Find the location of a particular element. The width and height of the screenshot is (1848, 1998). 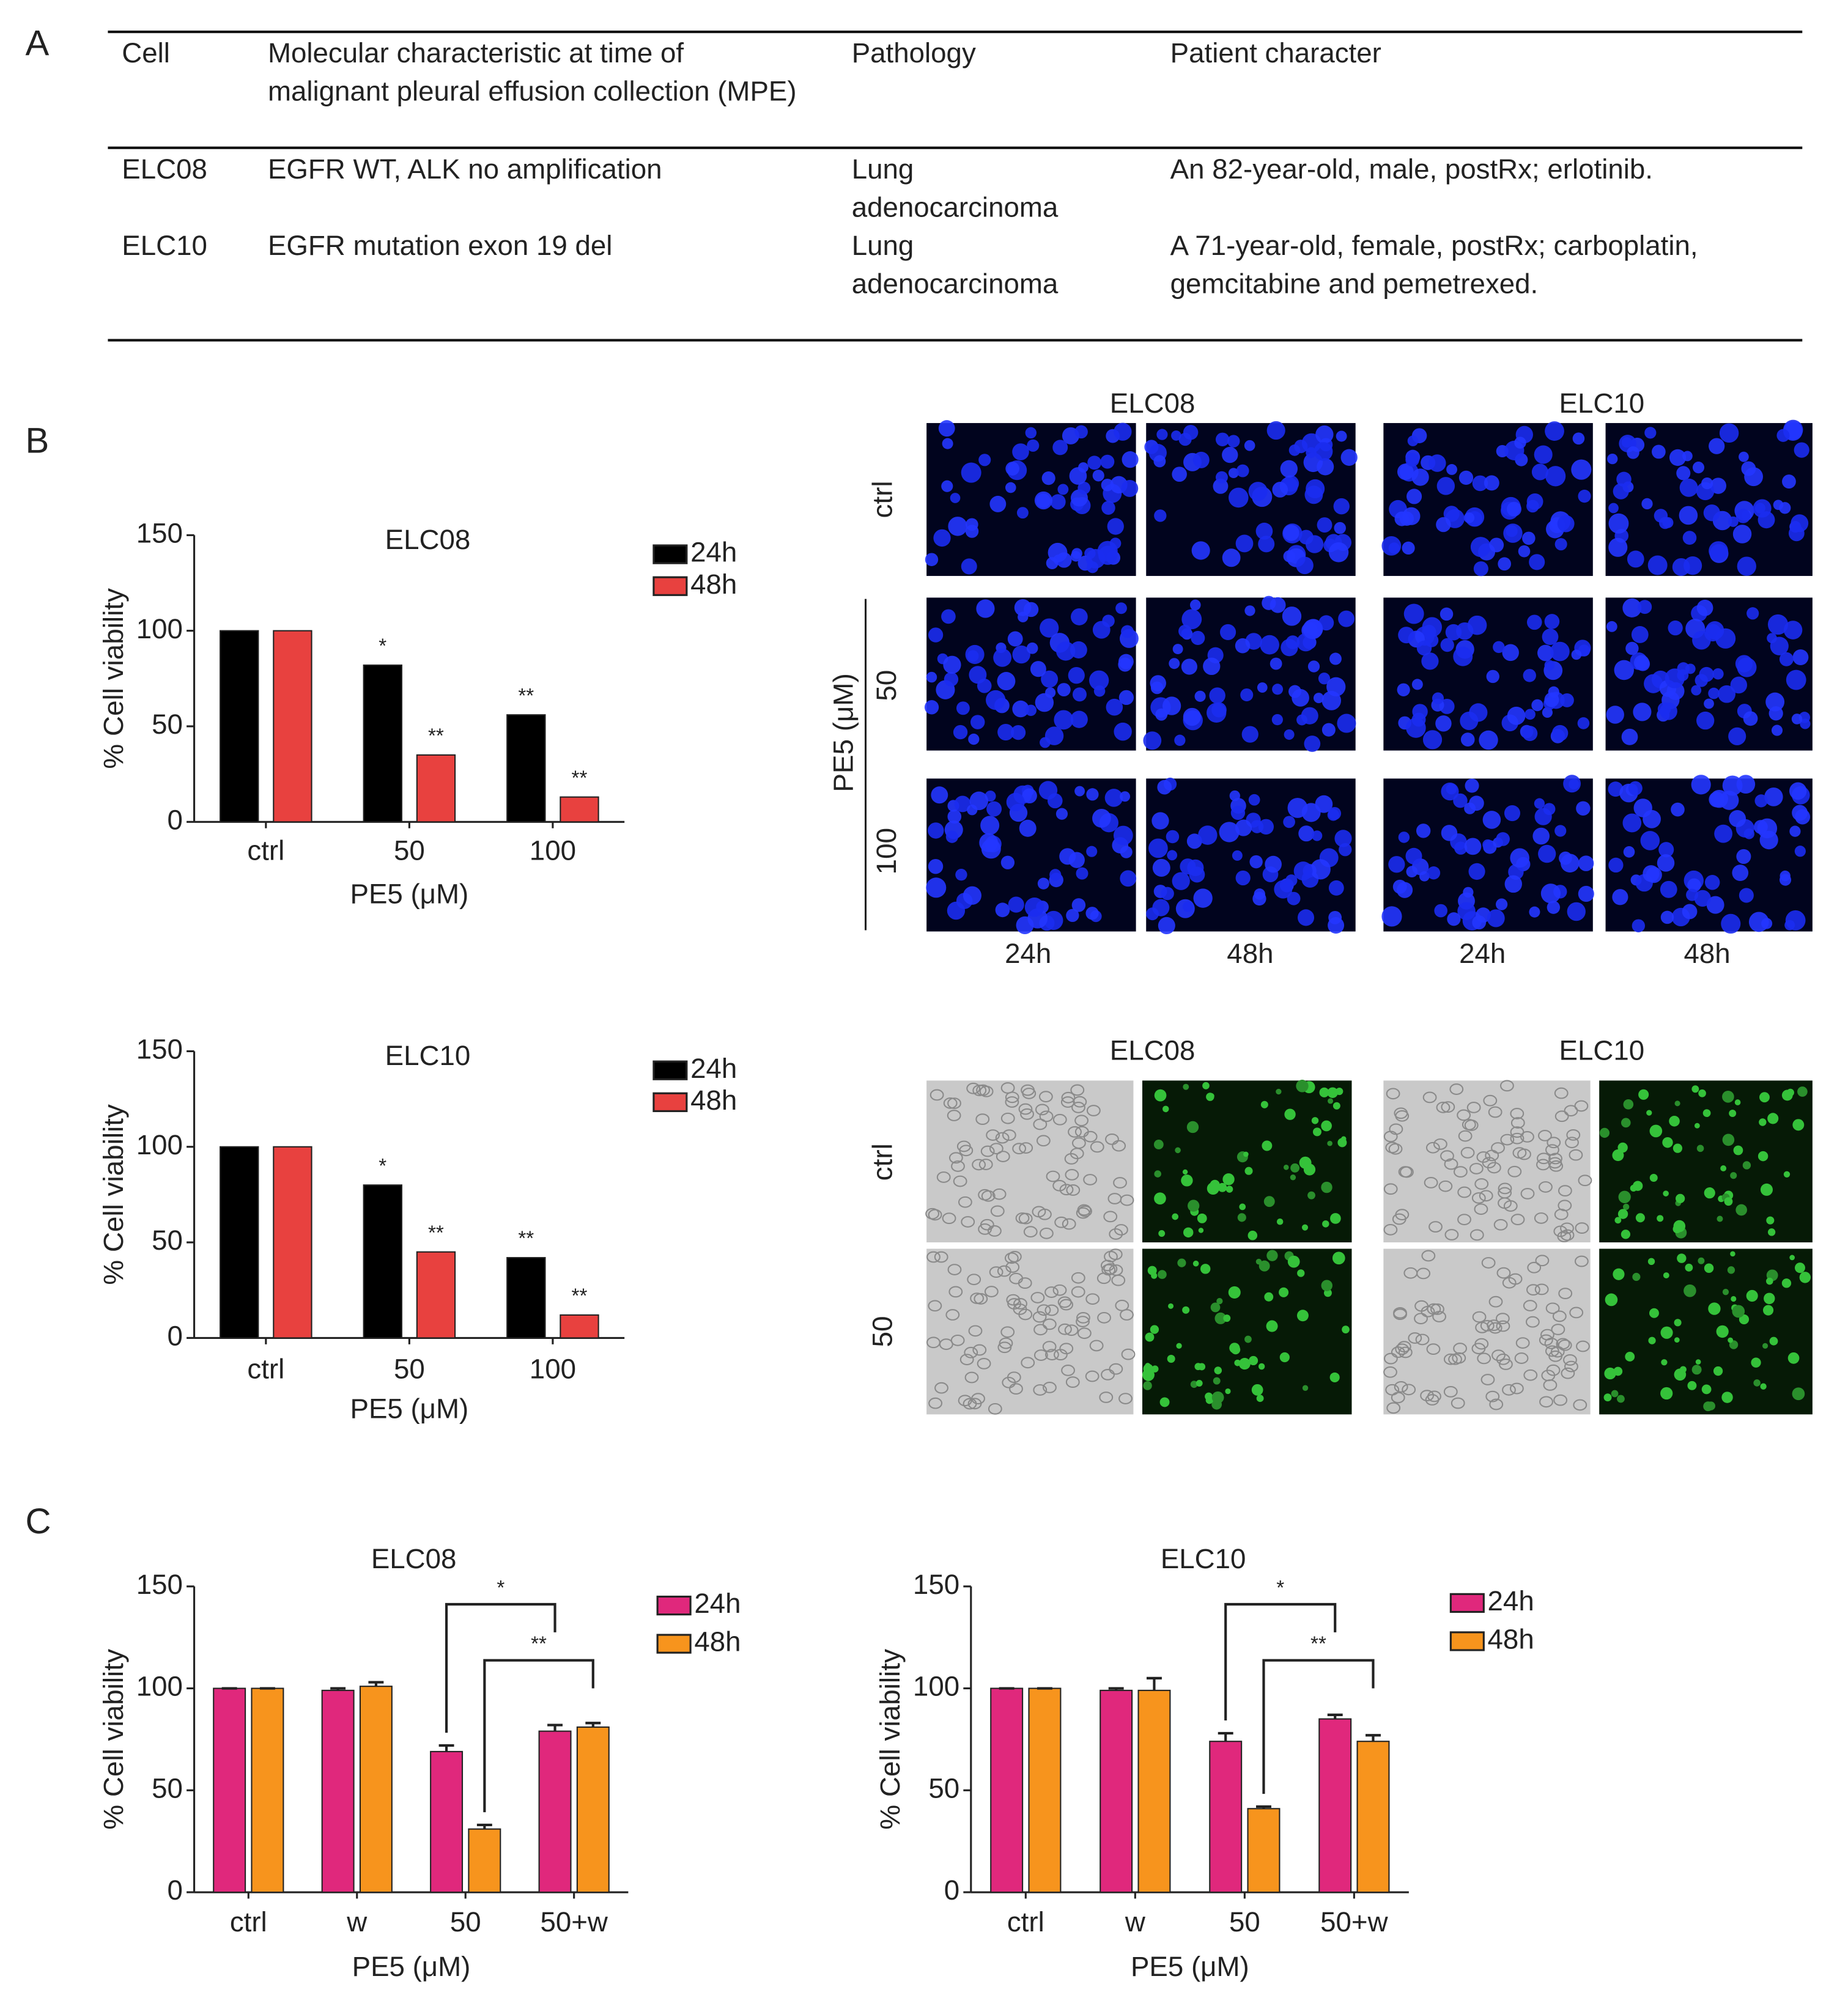

chart-title: ELC10 is located at coordinates (1203, 1558).